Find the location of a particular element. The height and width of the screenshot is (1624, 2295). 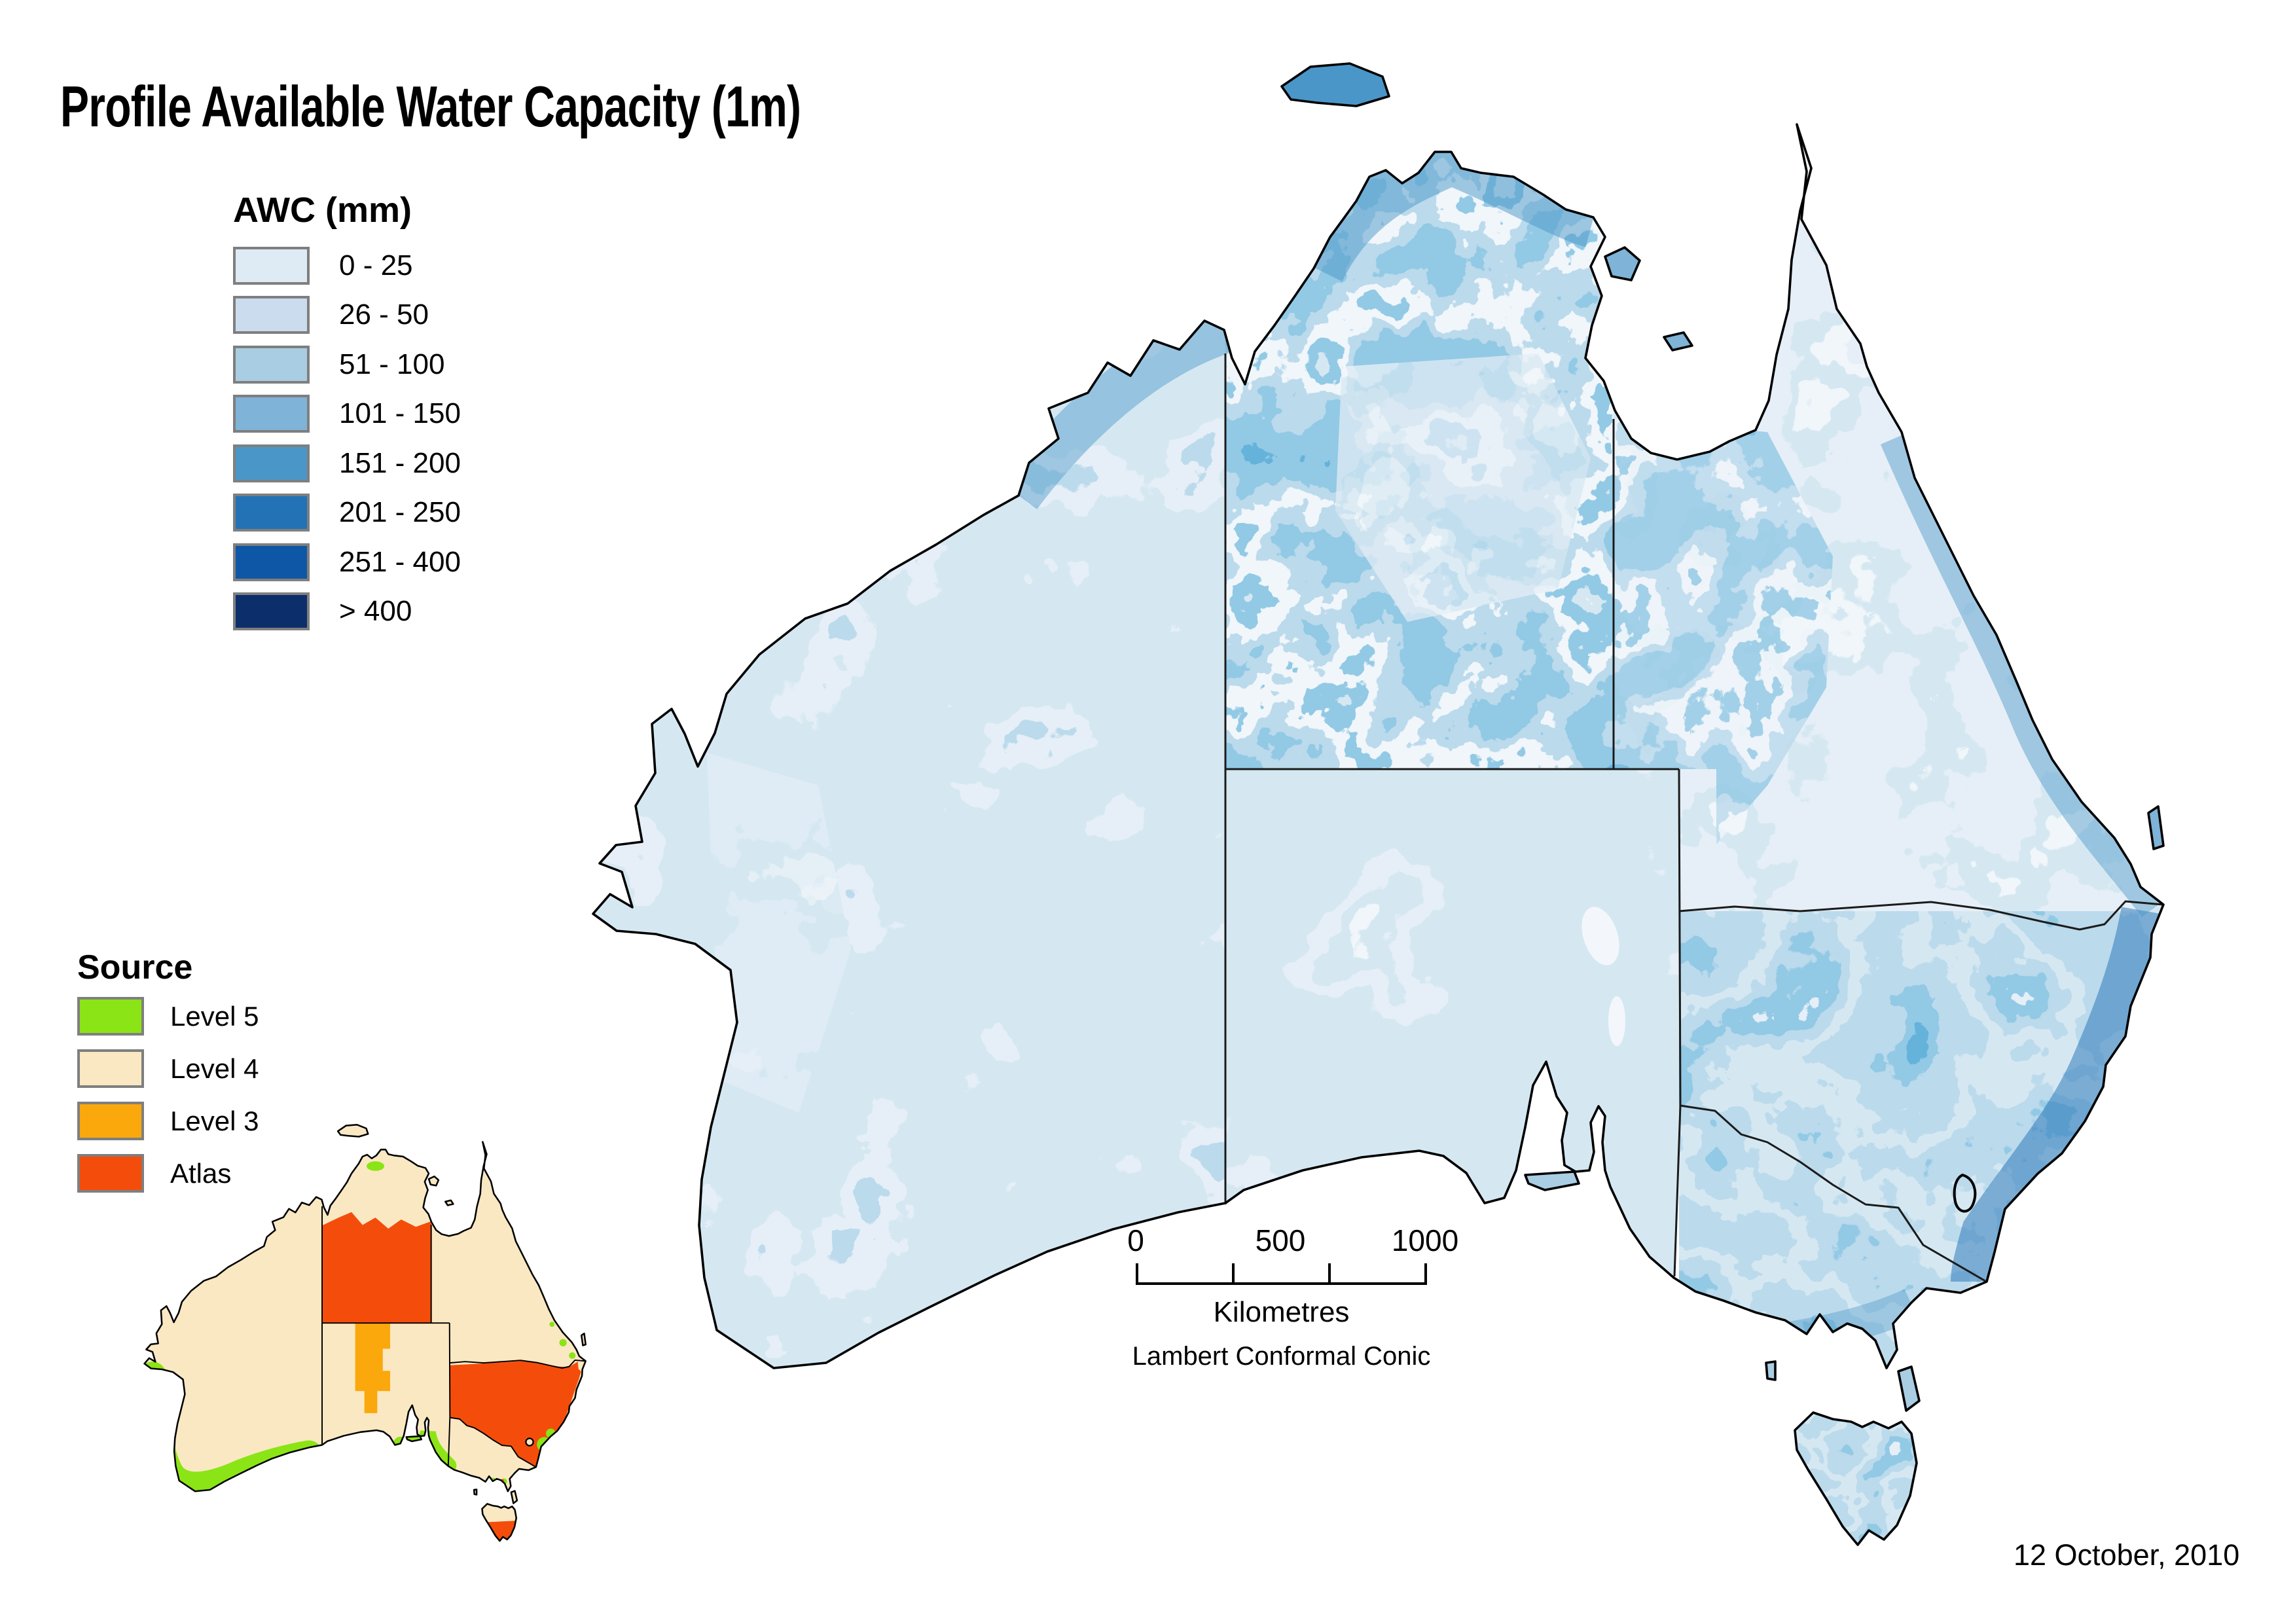

legend-row: 151 - 200 is located at coordinates (347, 463).